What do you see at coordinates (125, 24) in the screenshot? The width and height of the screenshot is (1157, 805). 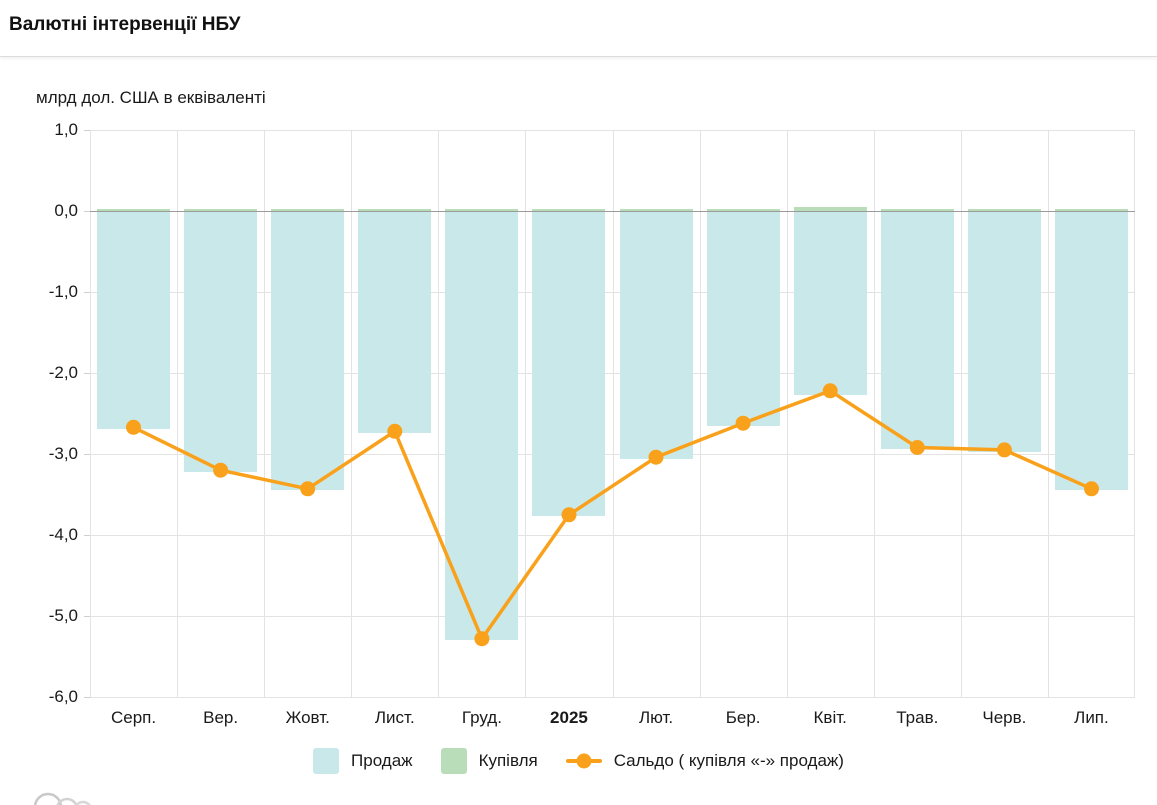 I see `page-title: Валютні інтервенції НБУ` at bounding box center [125, 24].